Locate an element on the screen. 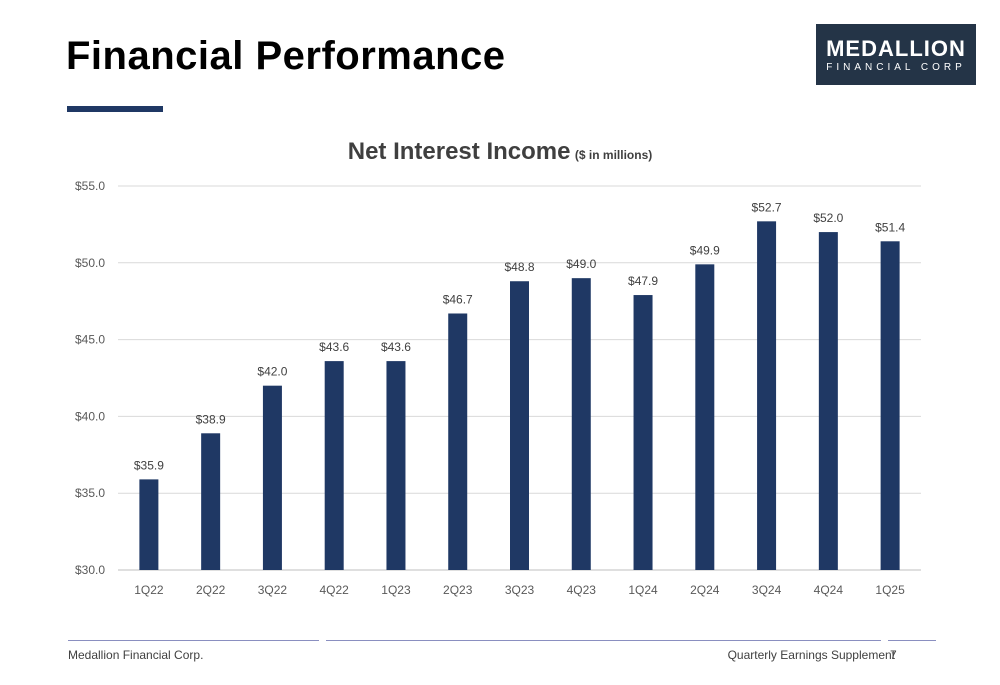 This screenshot has height=685, width=1000. footer-divider-left is located at coordinates (193, 640).